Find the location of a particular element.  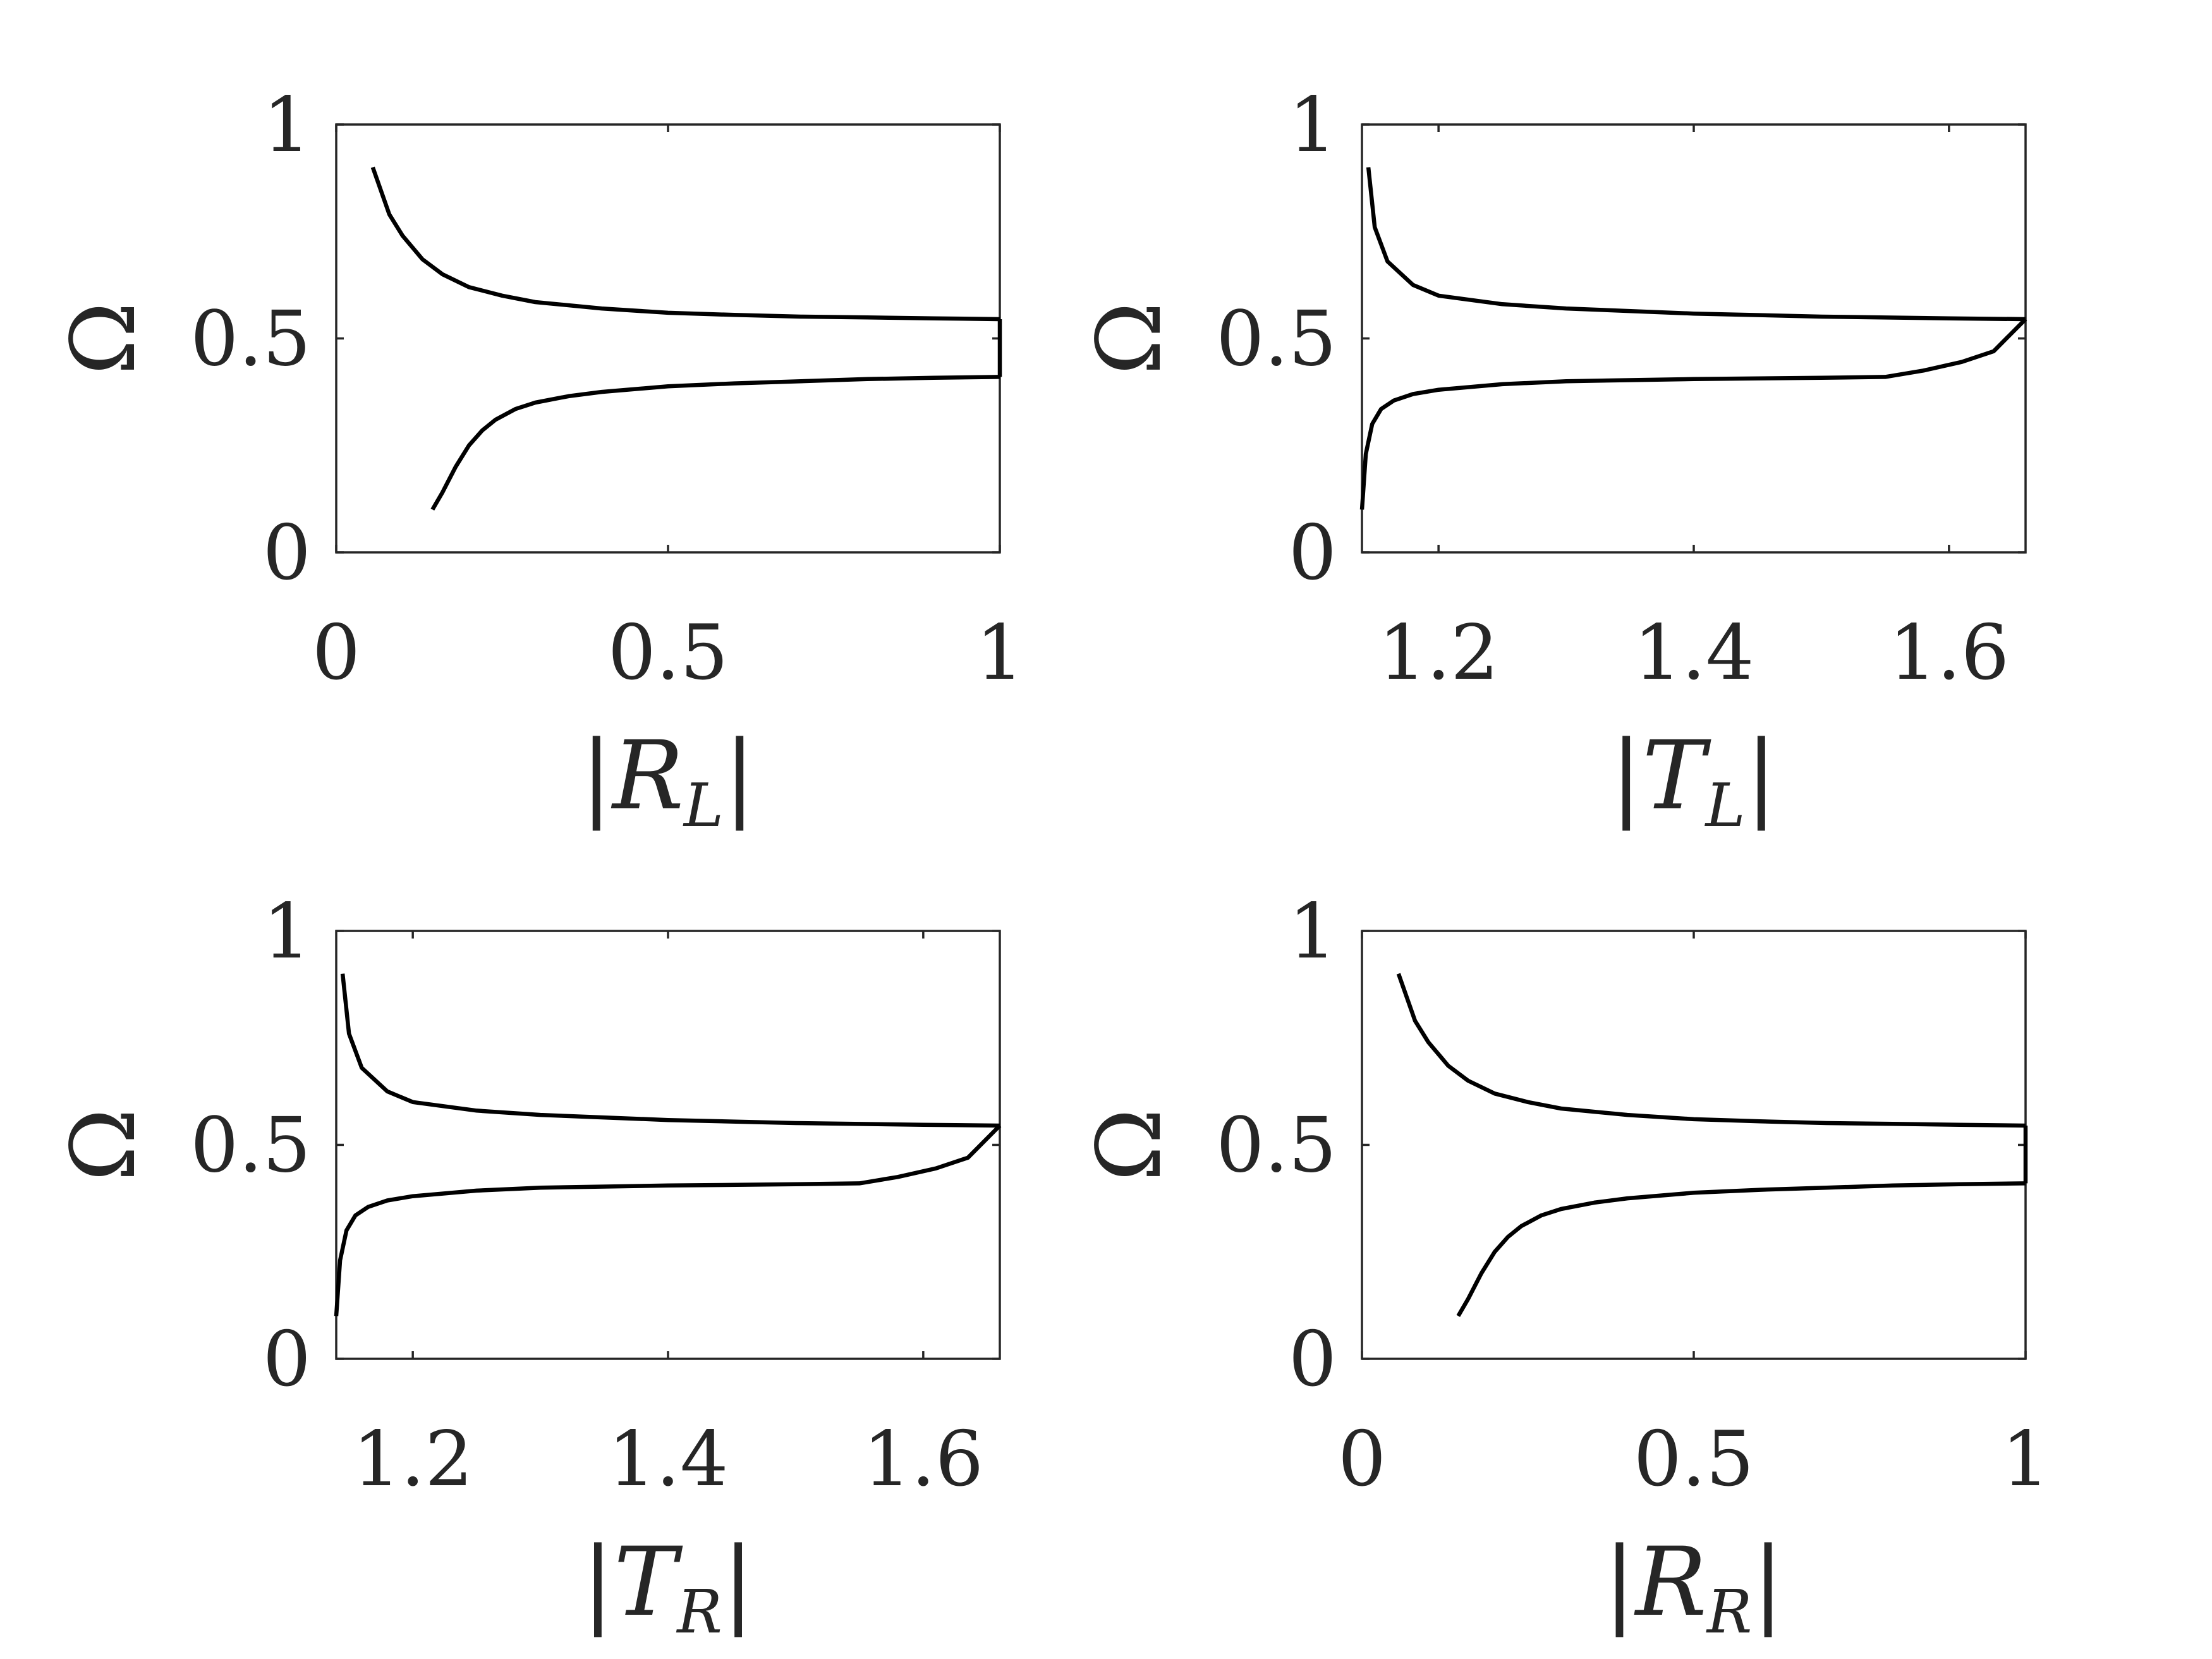

x-axis-label: |RR| is located at coordinates (1693, 1587).